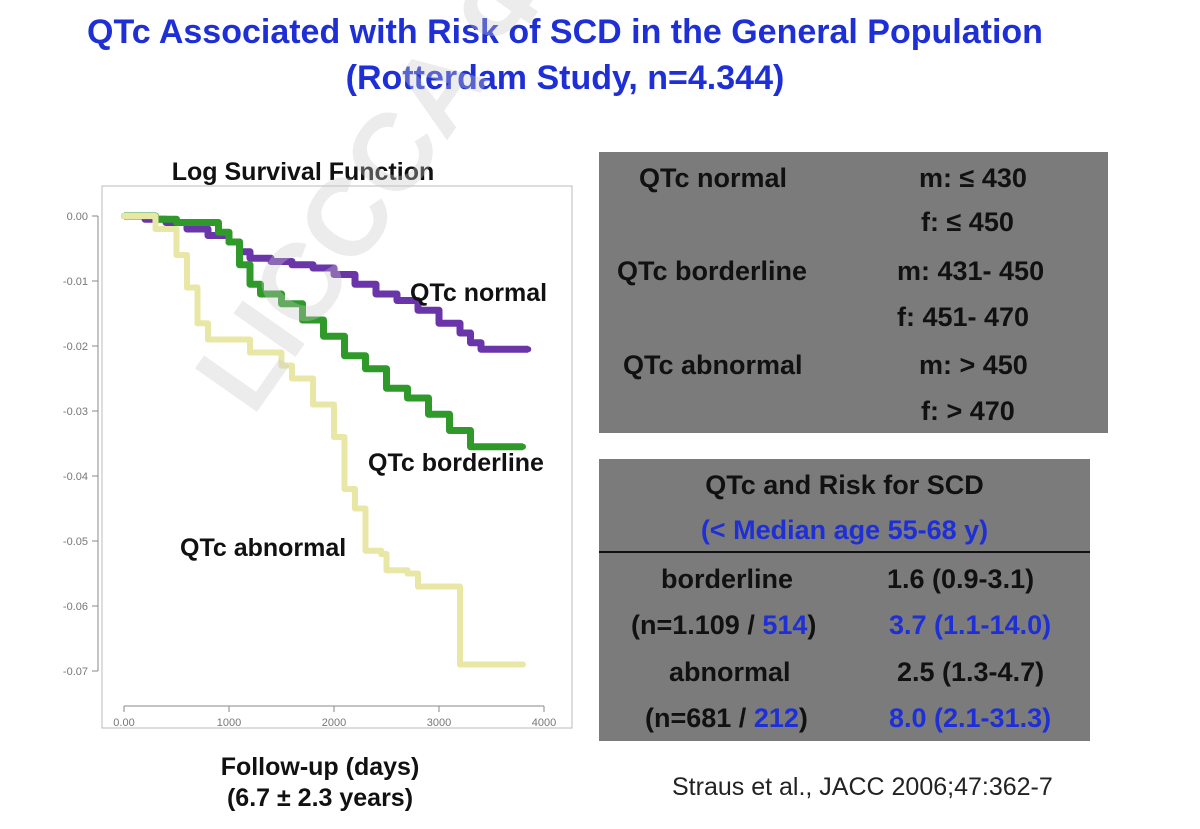 The height and width of the screenshot is (829, 1200). Describe the element at coordinates (123, 723) in the screenshot. I see `x-tick-label: 0.00` at that location.